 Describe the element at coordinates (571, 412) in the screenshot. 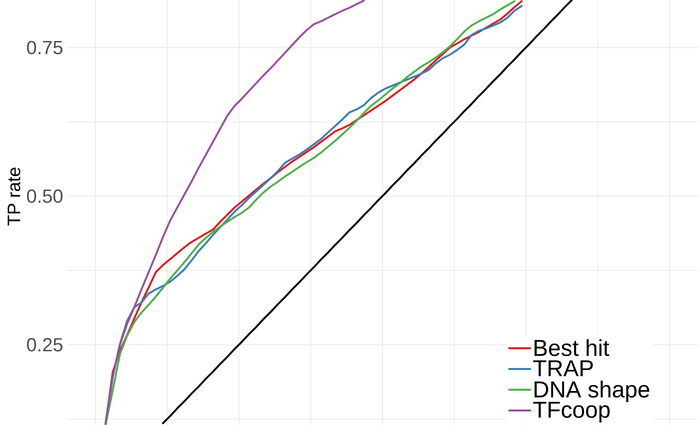

I see `legend-label: TFcoop` at that location.